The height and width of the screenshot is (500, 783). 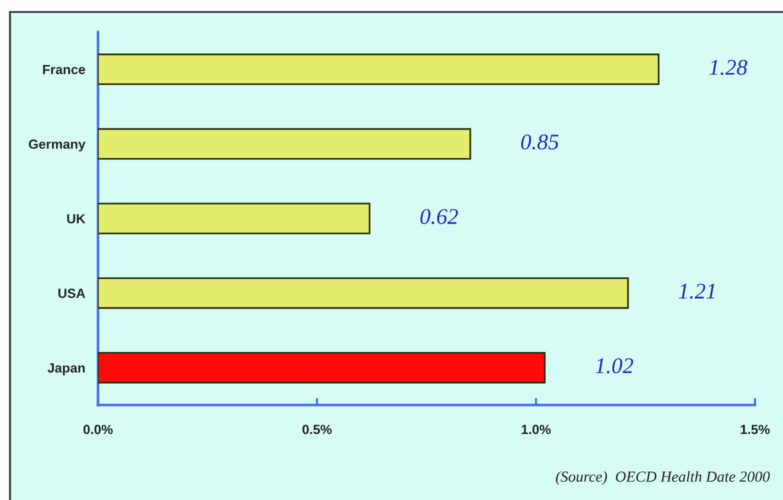 What do you see at coordinates (696, 291) in the screenshot?
I see `data-label: 1.21` at bounding box center [696, 291].